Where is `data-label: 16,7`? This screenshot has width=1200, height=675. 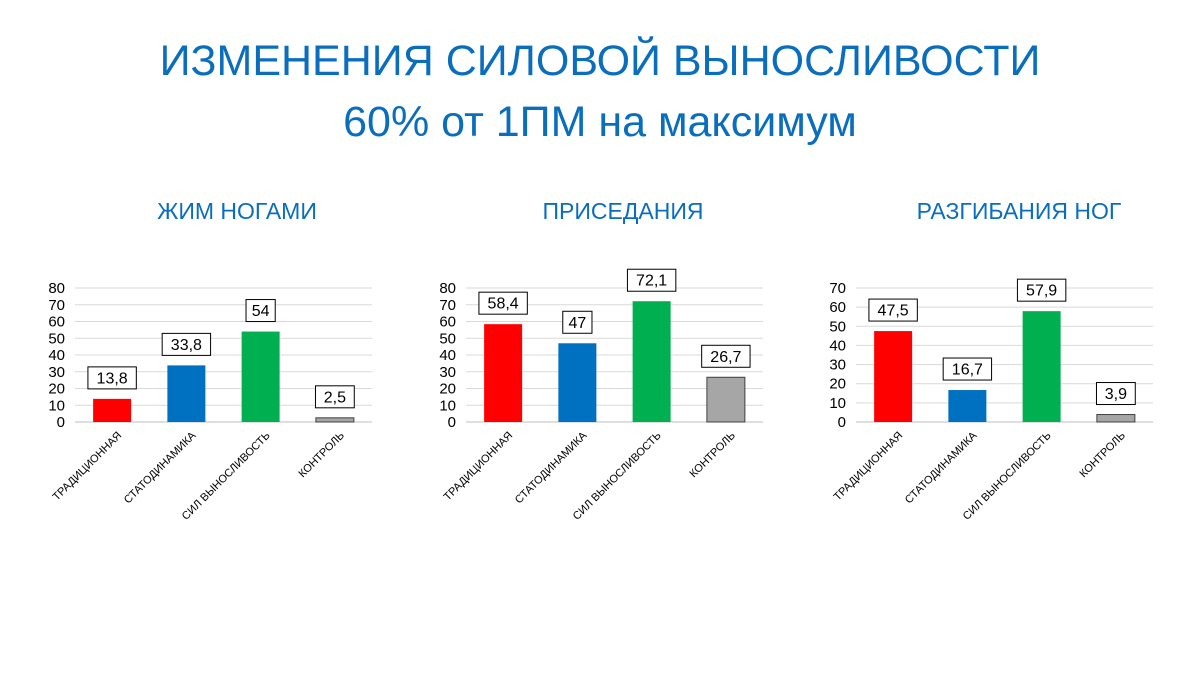
data-label: 16,7 is located at coordinates (967, 370).